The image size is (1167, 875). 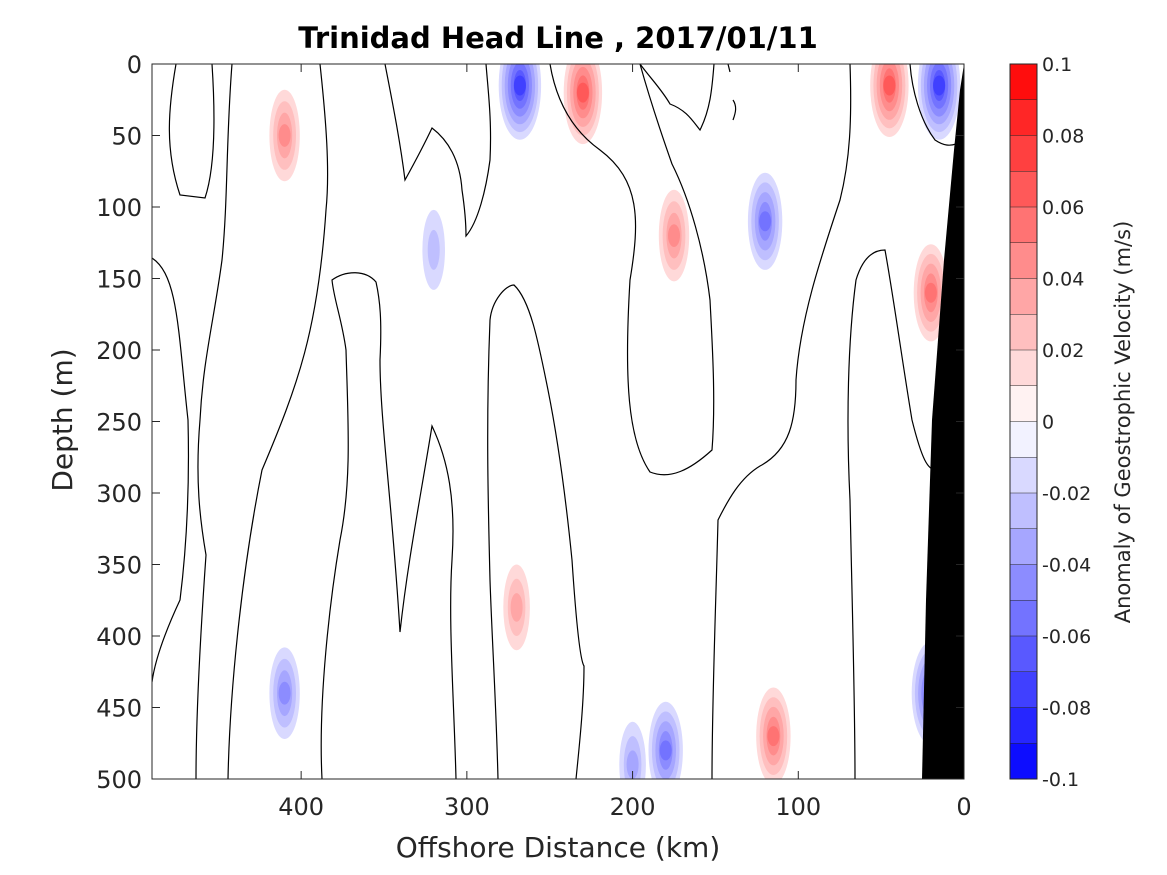 I want to click on colorbar-tick-label: 0.08, so click(x=1063, y=137).